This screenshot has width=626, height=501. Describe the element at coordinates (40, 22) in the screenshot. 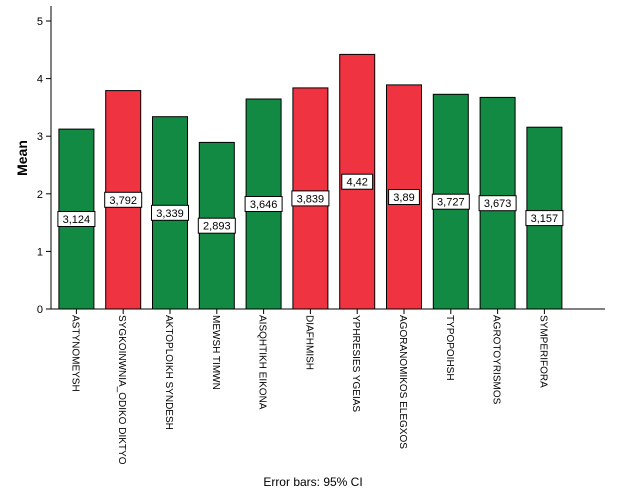

I see `y-tick-label: 5` at that location.